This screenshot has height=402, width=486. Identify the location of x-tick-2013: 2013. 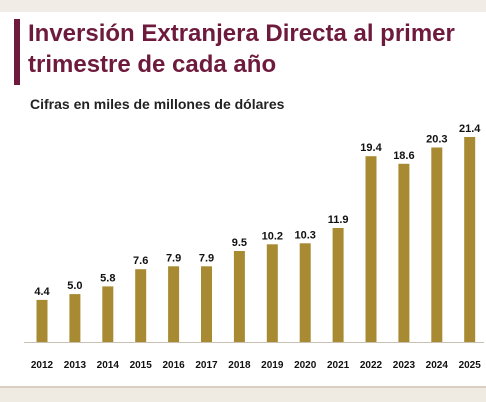
(75, 365).